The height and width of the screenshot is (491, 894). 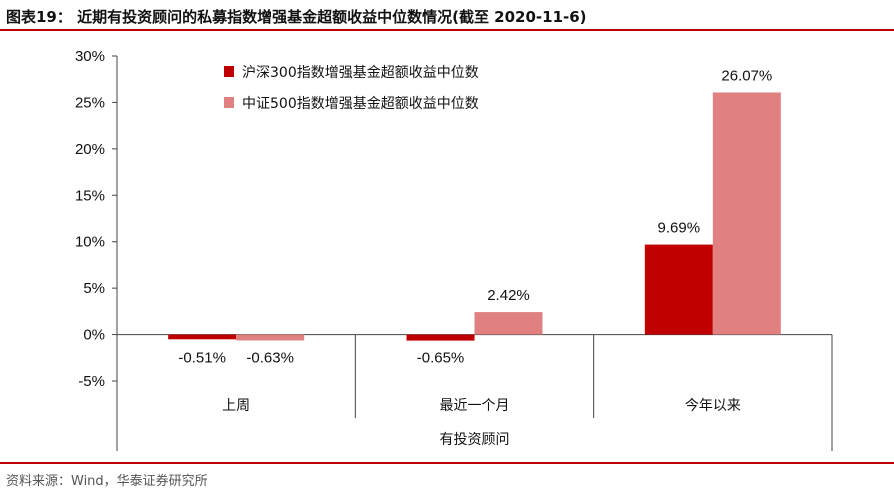 I want to click on y-tick-label: 30%, so click(x=90, y=56).